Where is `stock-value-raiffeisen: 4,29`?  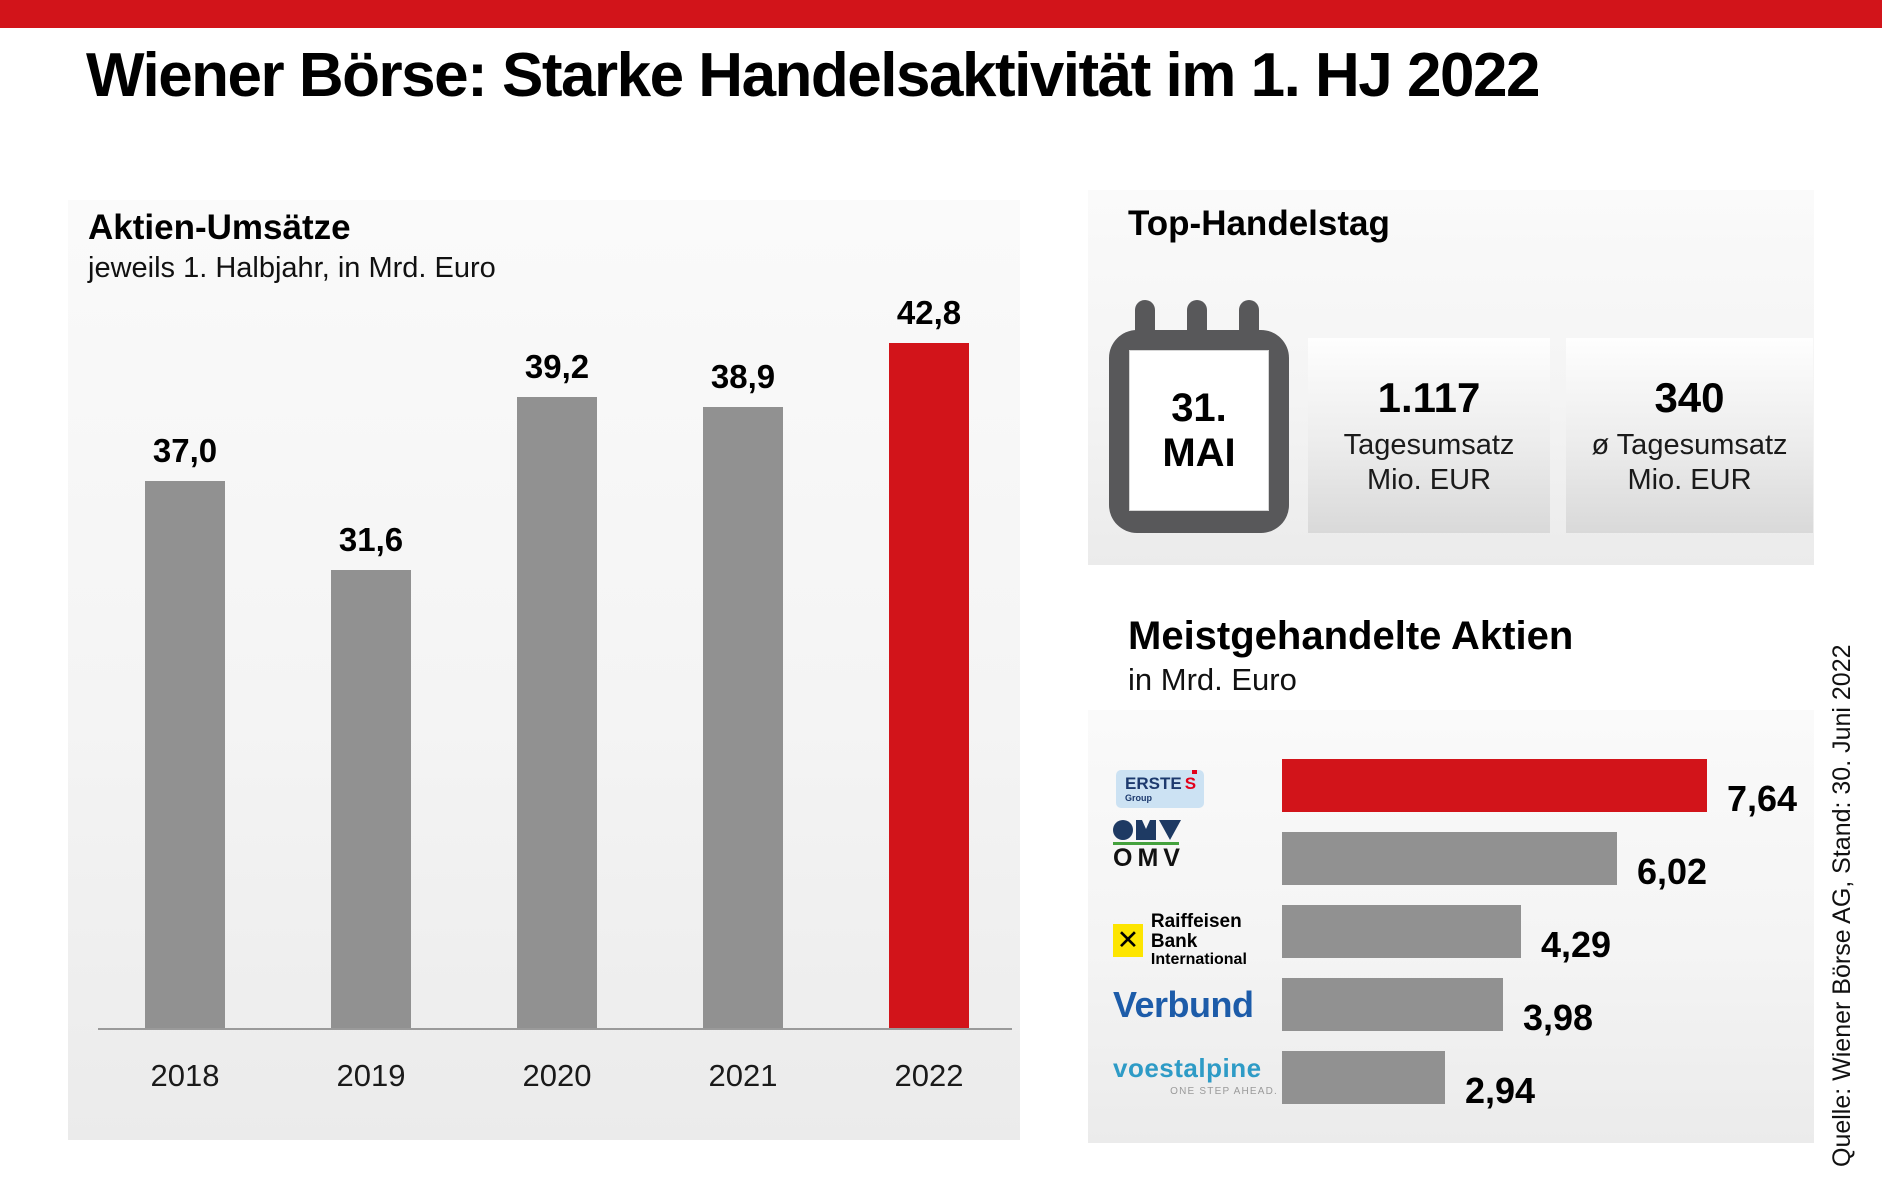
stock-value-raiffeisen: 4,29 is located at coordinates (1576, 944).